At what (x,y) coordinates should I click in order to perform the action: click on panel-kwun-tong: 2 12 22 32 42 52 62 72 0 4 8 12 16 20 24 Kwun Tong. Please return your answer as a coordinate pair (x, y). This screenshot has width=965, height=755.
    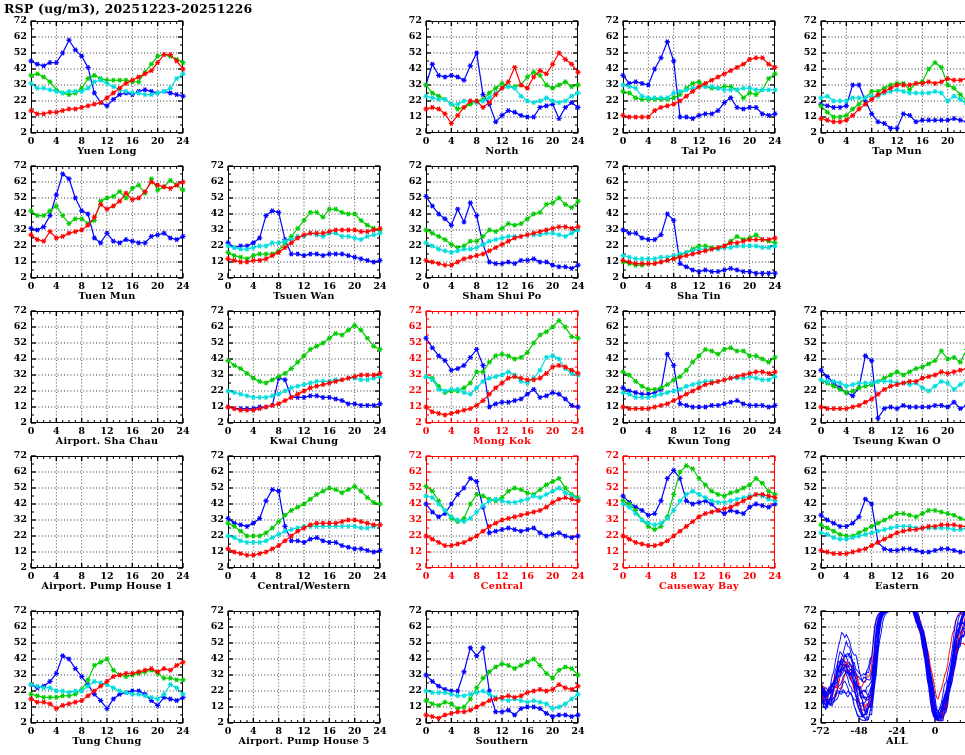
    Looking at the image, I should click on (689, 375).